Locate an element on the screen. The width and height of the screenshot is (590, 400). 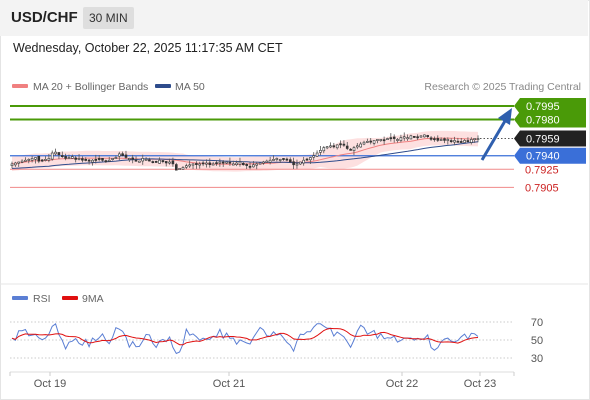
rsi-lines is located at coordinates (245, 338).